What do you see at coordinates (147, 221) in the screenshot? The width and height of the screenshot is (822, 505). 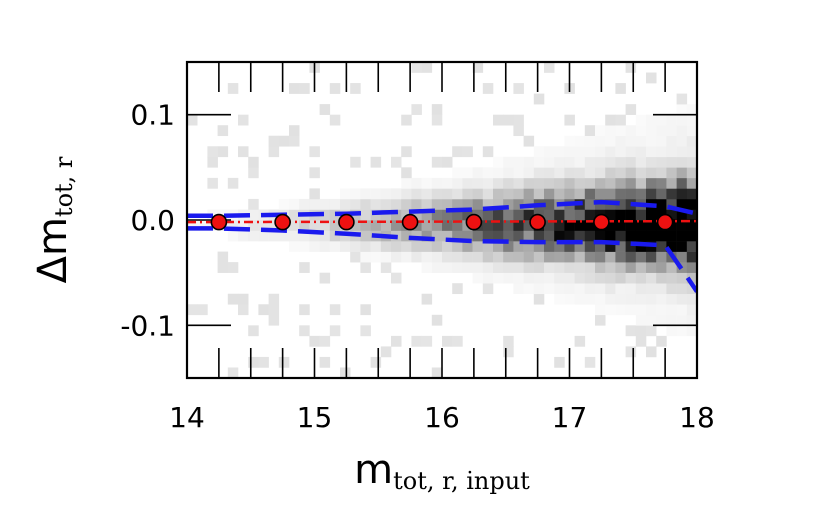 I see `y-tick-labels: 0.1 0.0 -0.1` at bounding box center [147, 221].